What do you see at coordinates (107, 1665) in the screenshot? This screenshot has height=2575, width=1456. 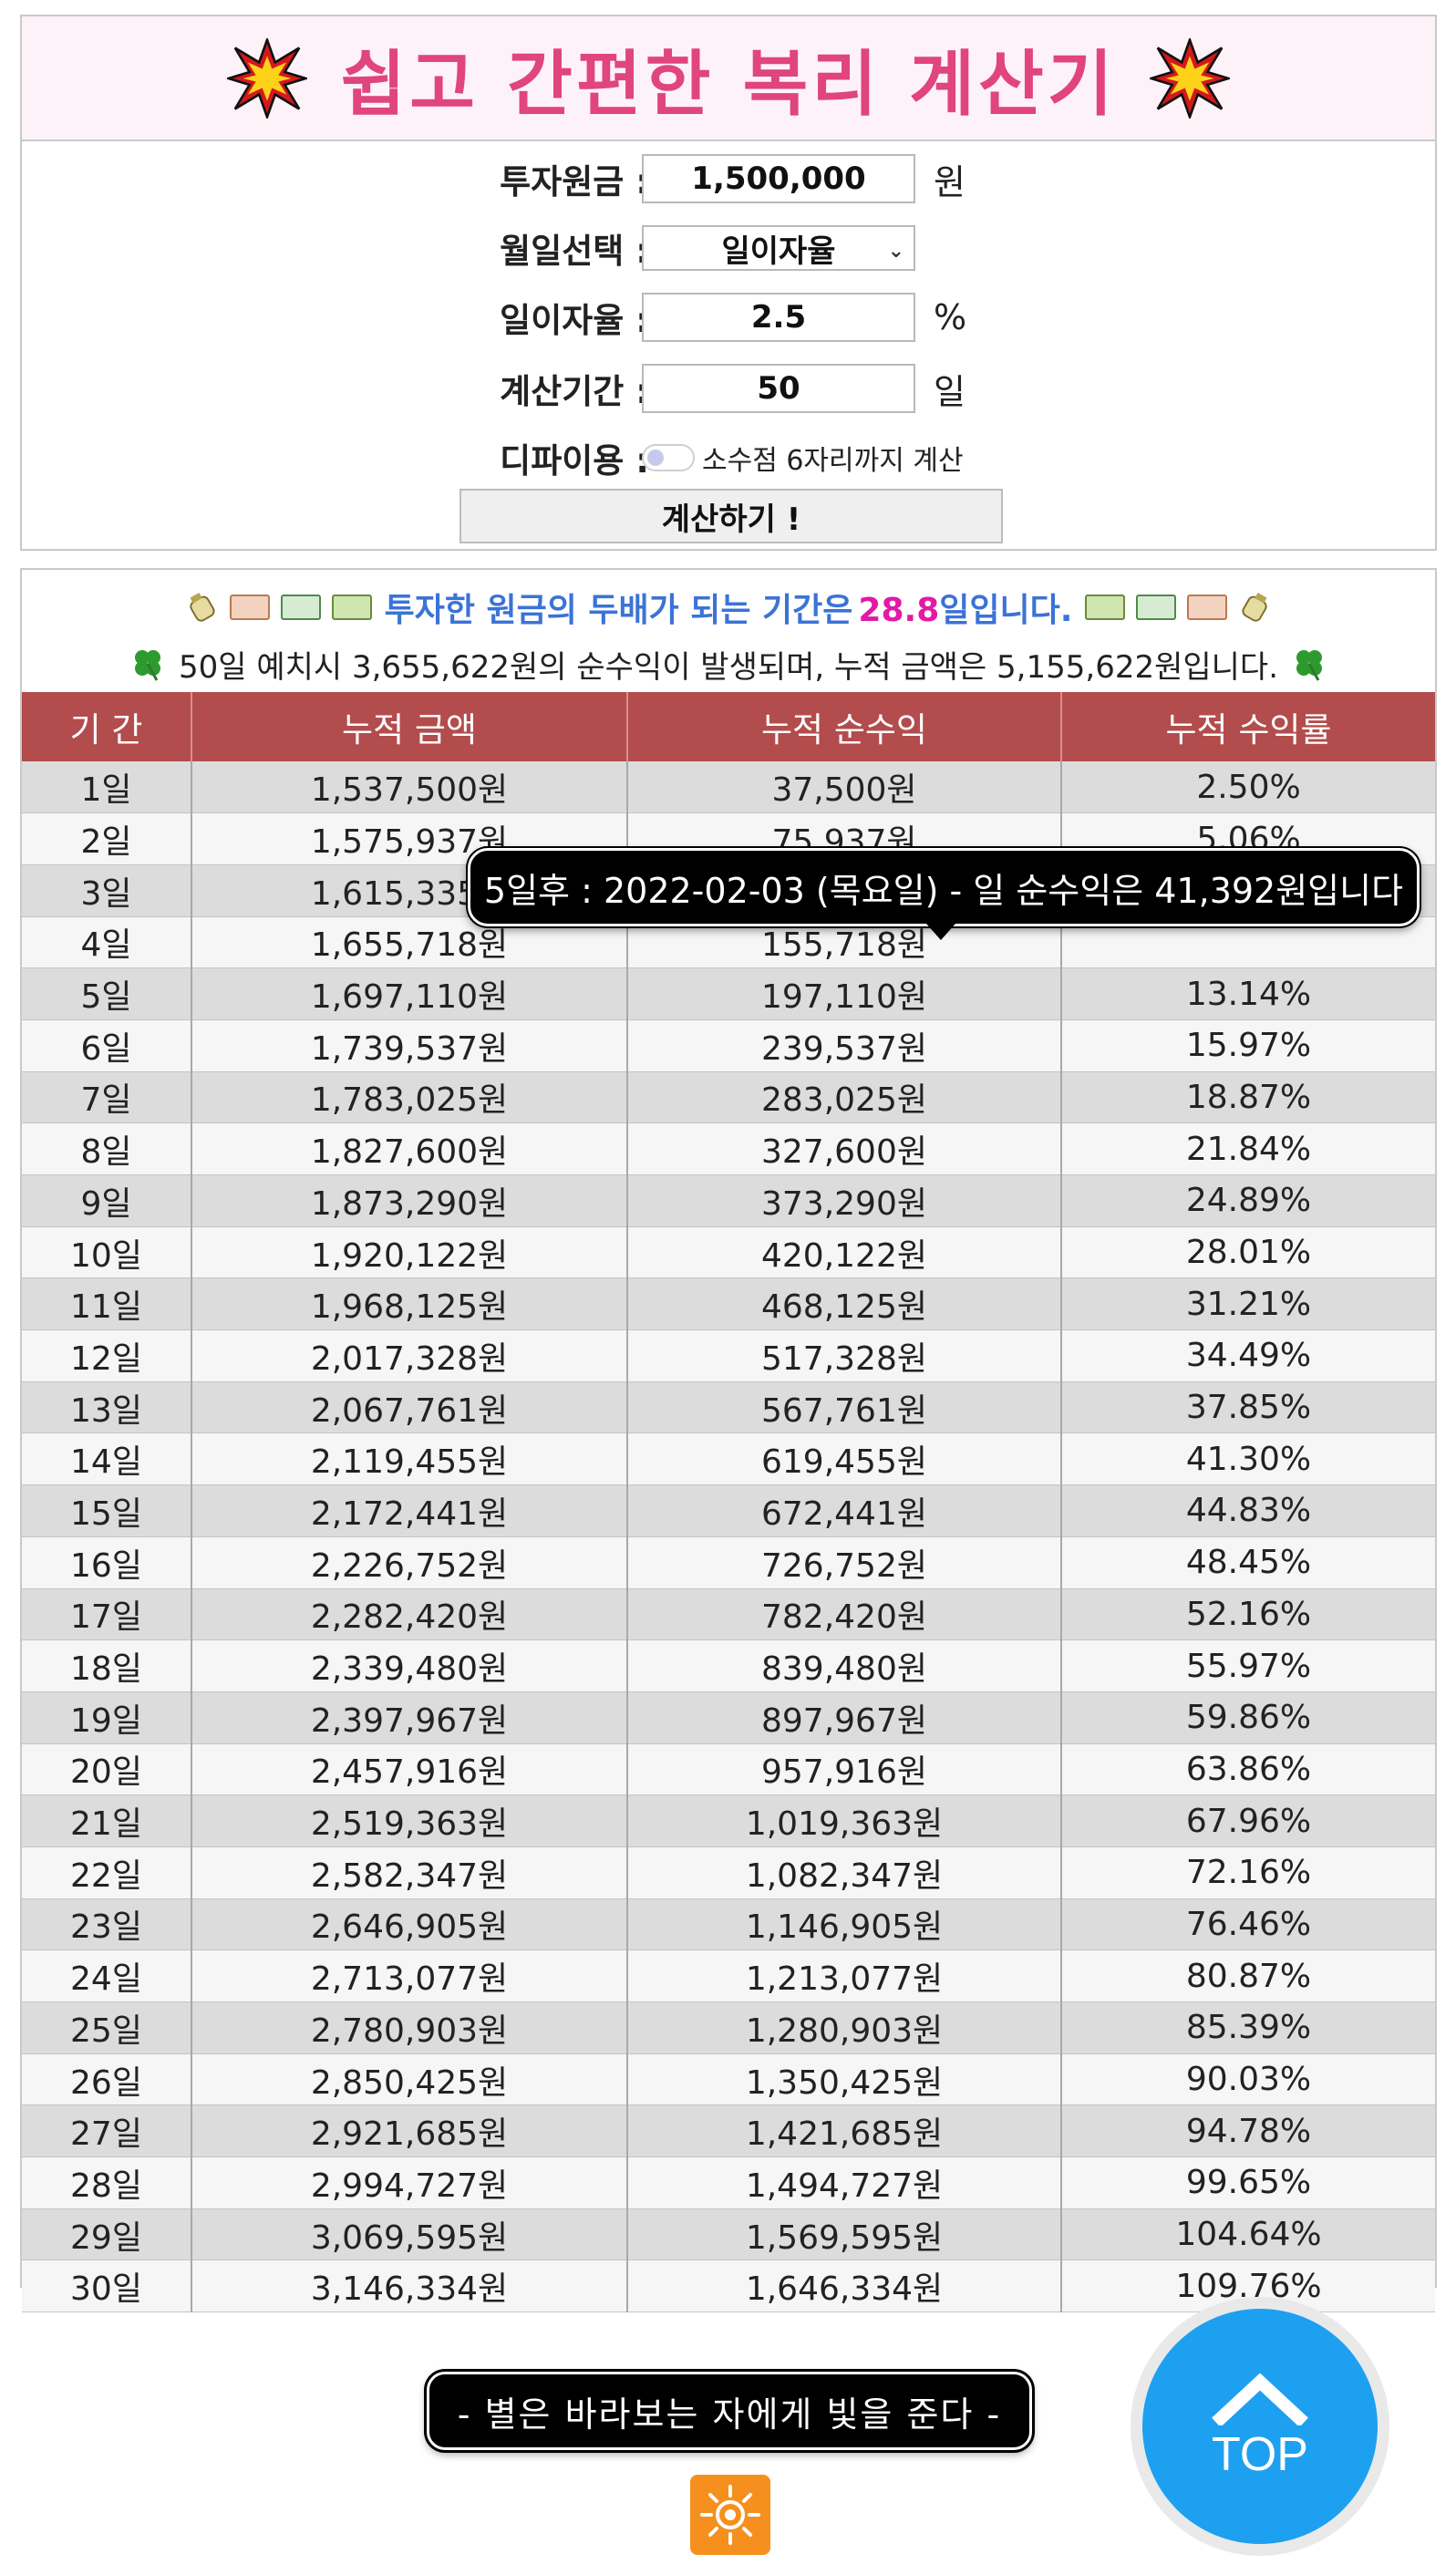 I see `cell-period: 18일` at bounding box center [107, 1665].